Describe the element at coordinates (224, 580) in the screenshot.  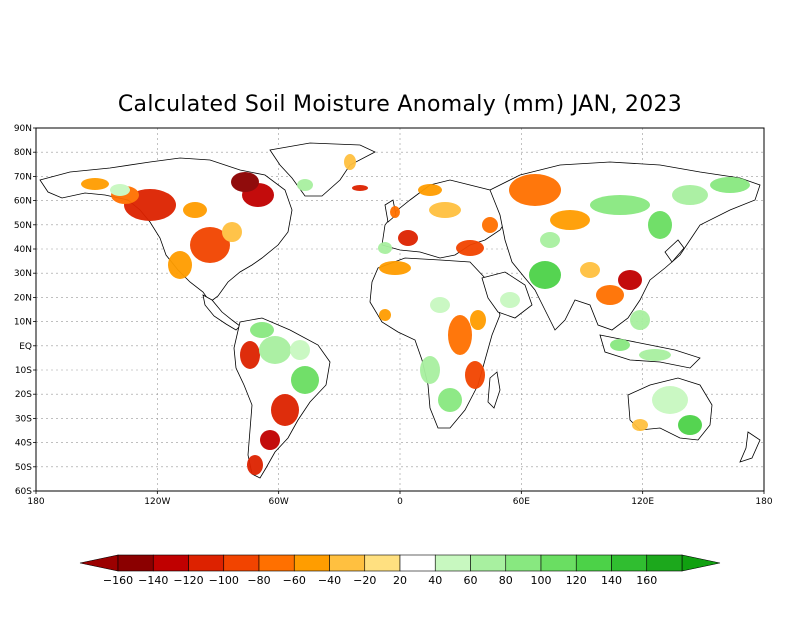
I see `colorbar-label: −100` at that location.